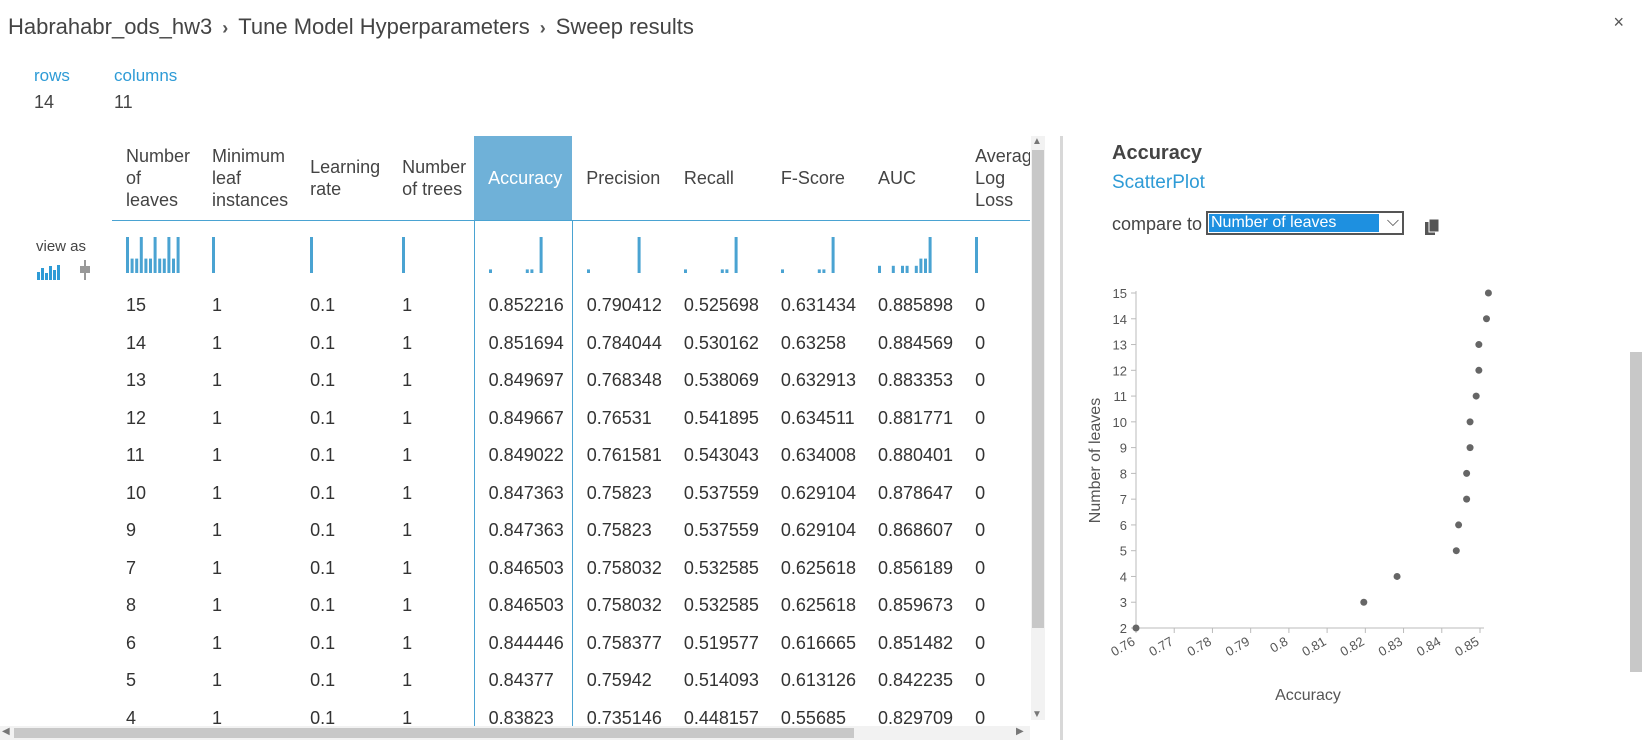 This screenshot has width=1642, height=740. Describe the element at coordinates (721, 642) in the screenshot. I see `table-cell: 0.519577` at that location.